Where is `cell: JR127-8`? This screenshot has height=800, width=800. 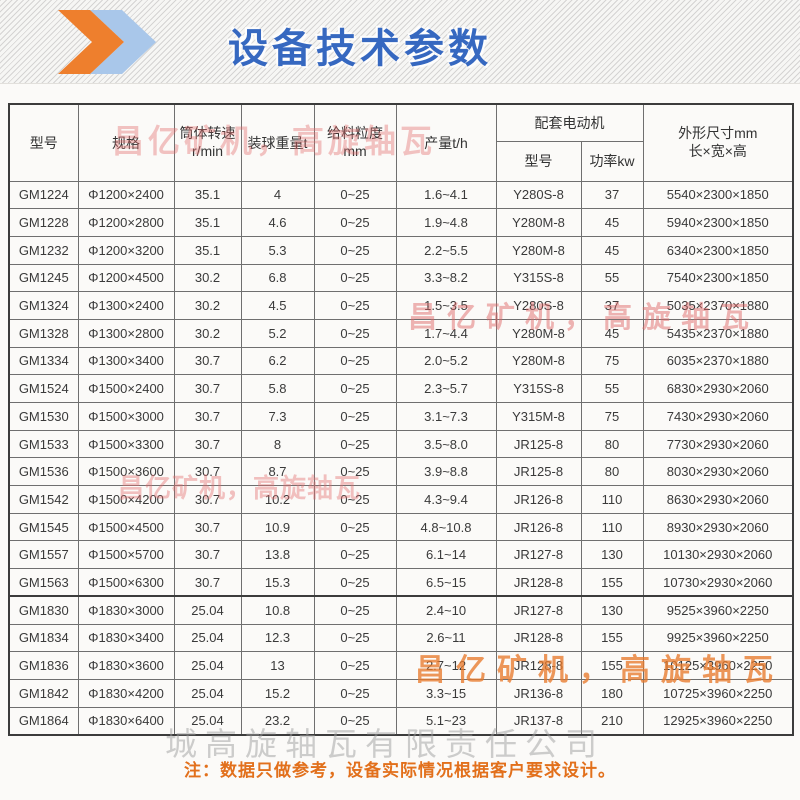
cell: JR127-8 is located at coordinates (538, 610).